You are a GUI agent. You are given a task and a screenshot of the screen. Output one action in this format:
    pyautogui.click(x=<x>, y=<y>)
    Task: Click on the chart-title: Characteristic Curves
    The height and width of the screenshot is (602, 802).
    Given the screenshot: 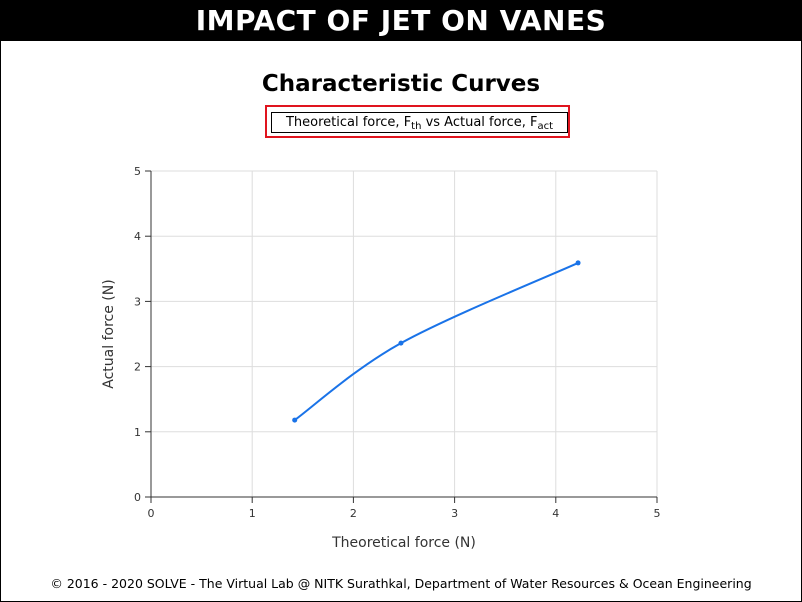 What is the action you would take?
    pyautogui.click(x=401, y=84)
    